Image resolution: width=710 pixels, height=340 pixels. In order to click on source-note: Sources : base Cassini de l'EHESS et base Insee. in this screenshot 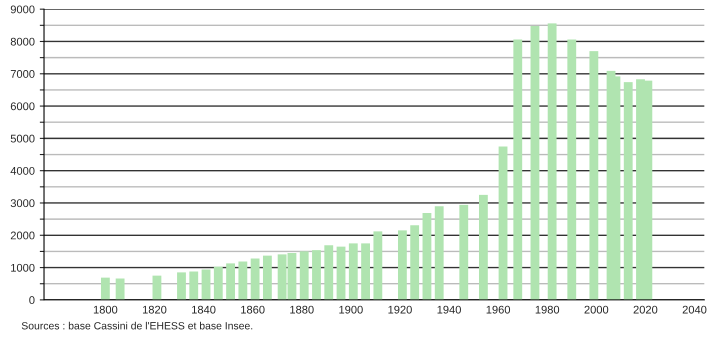, I will do `click(137, 326)`.